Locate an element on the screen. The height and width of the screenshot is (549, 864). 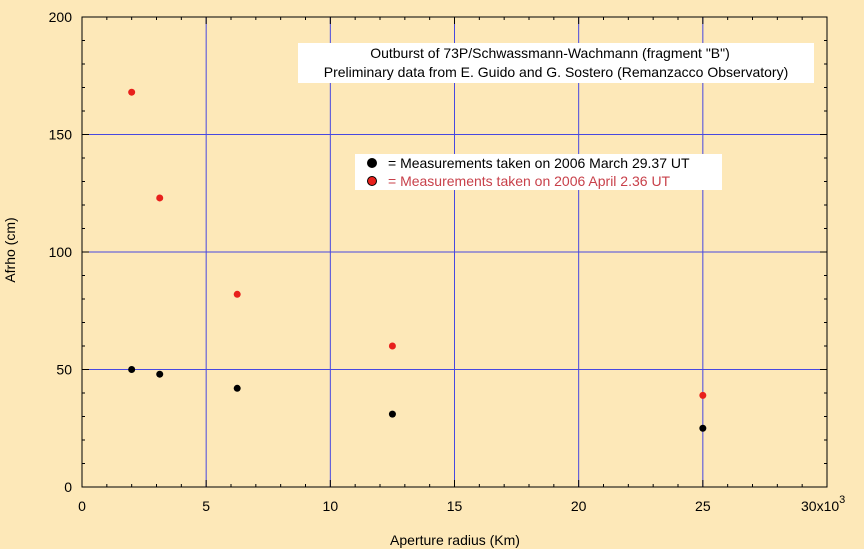
x-tick-label: 15 is located at coordinates (455, 506).